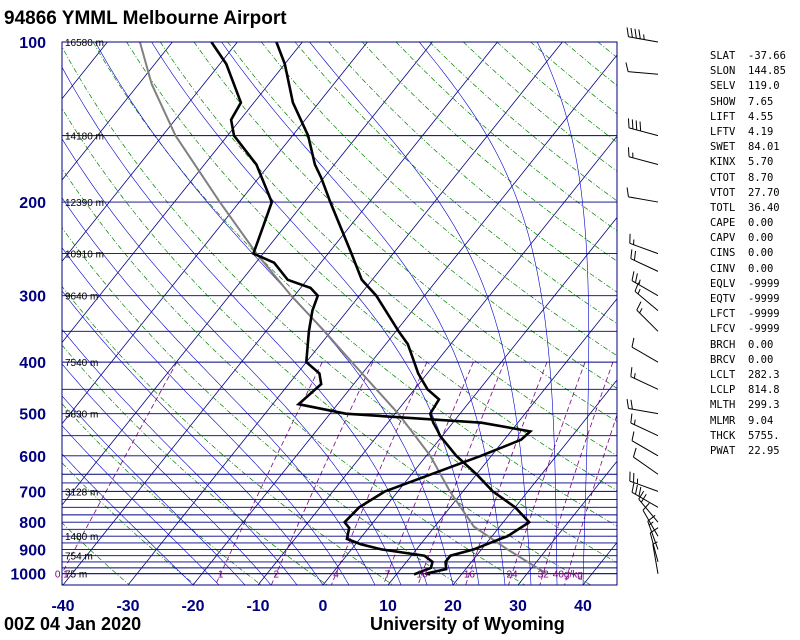 The width and height of the screenshot is (800, 640). Describe the element at coordinates (182, 193) in the screenshot. I see `isotherm-line` at that location.